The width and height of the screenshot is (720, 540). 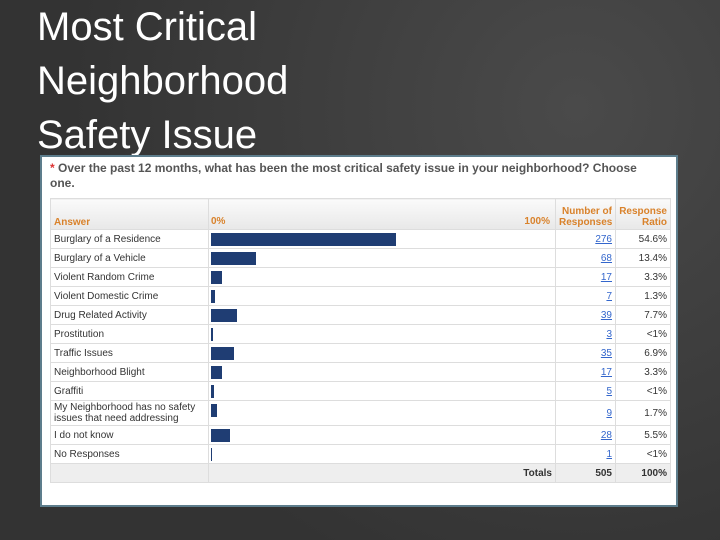 What do you see at coordinates (643, 258) in the screenshot?
I see `ratio-label: 13.4%` at bounding box center [643, 258].